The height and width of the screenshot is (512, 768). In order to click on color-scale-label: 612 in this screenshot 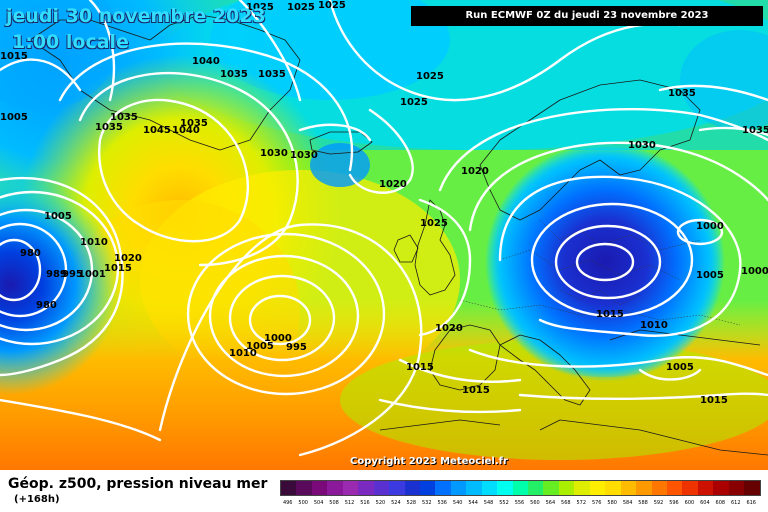, I will do `click(735, 503)`.